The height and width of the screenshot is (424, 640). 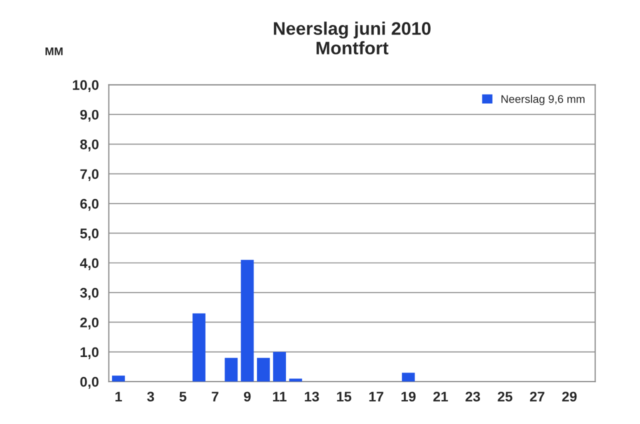 What do you see at coordinates (409, 397) in the screenshot?
I see `x-tick-label: 19` at bounding box center [409, 397].